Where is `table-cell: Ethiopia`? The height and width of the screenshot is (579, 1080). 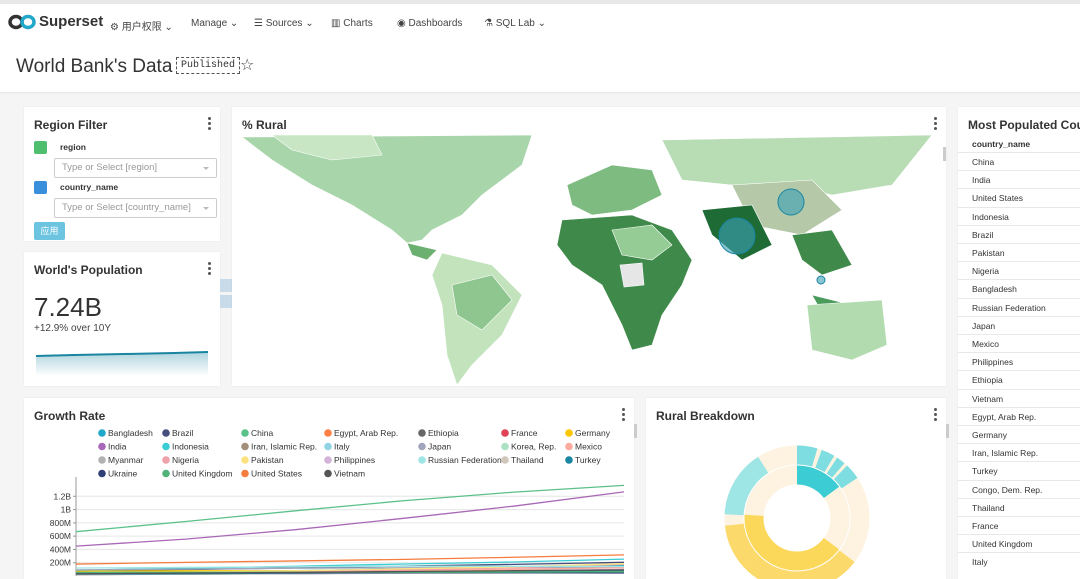 table-cell: Ethiopia is located at coordinates (1019, 379).